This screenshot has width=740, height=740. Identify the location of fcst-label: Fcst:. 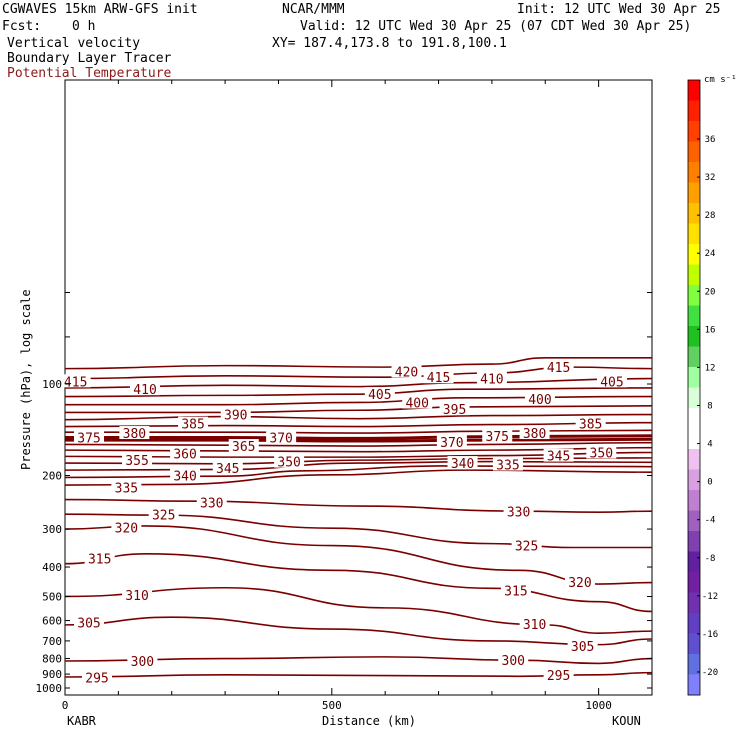
(22, 26).